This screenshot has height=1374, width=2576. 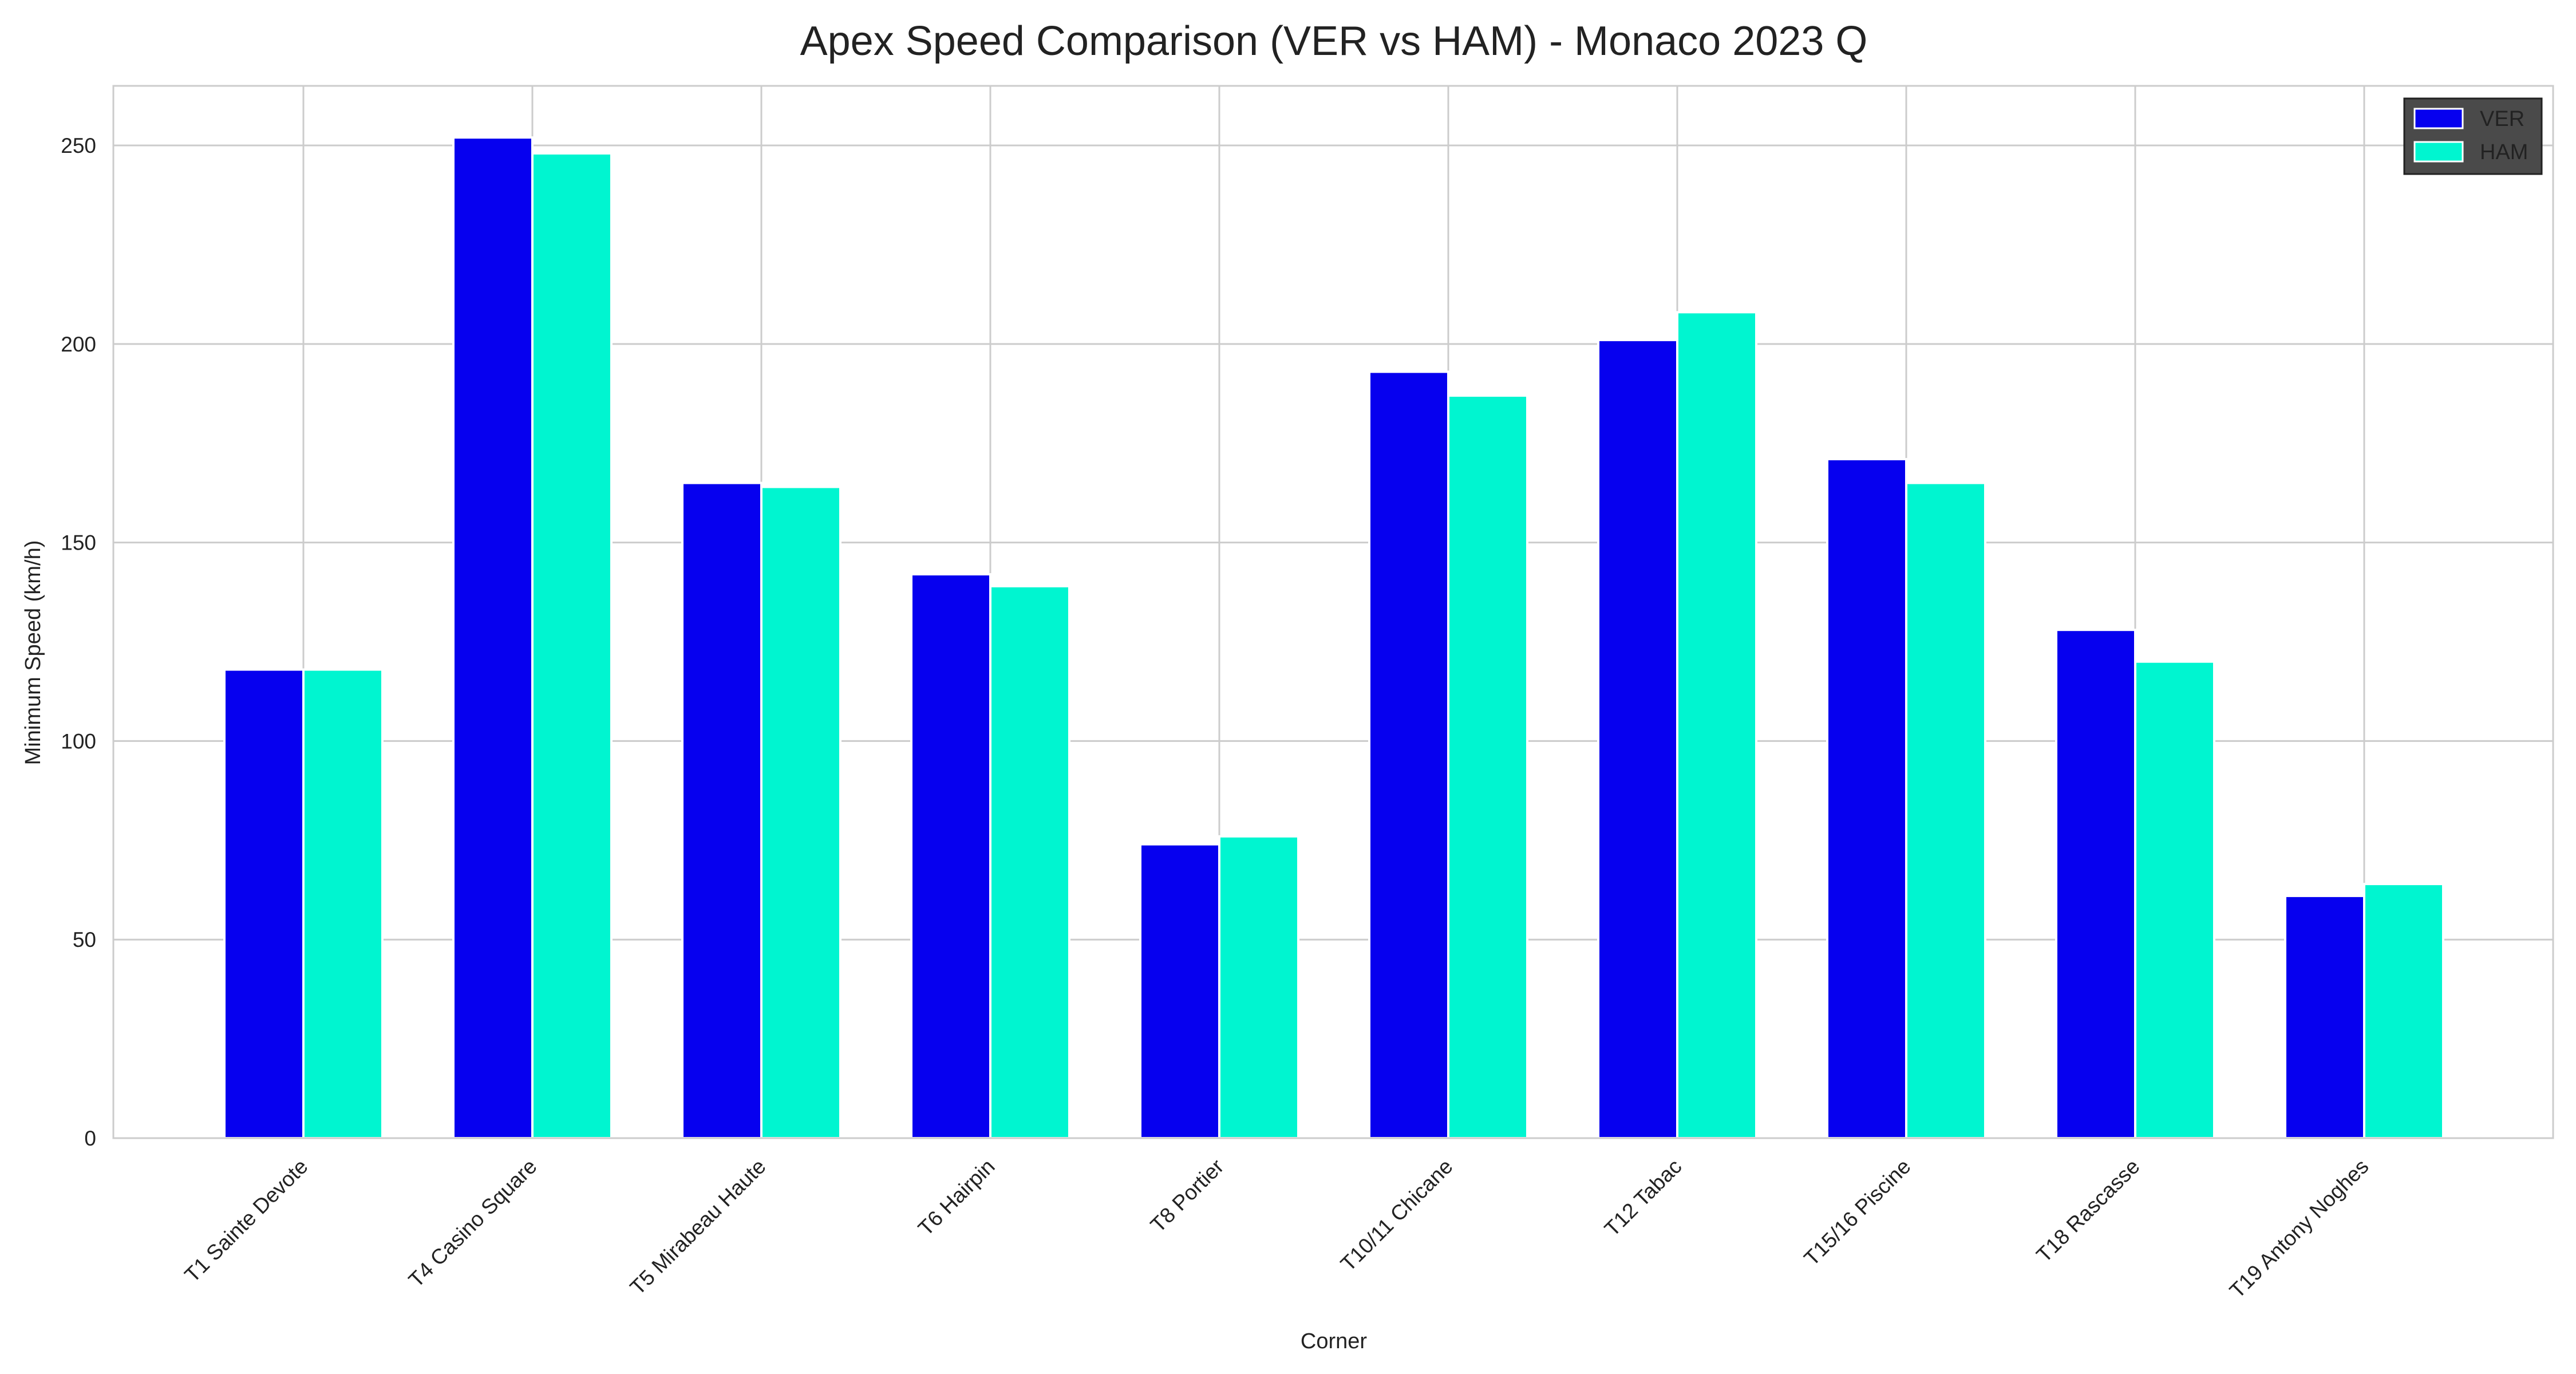 I want to click on x-tick-label: T18 Rascasse, so click(x=2088, y=1211).